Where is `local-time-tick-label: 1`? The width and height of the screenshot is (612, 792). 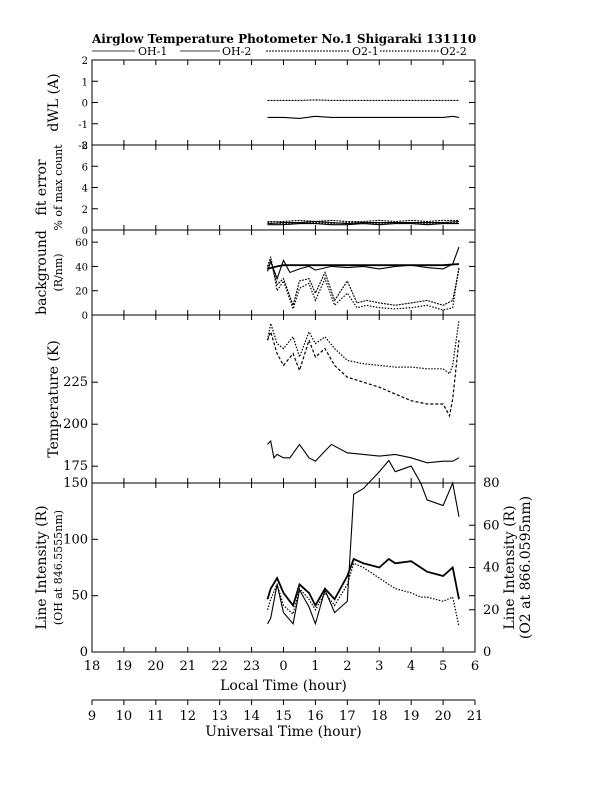 local-time-tick-label: 1 is located at coordinates (315, 666).